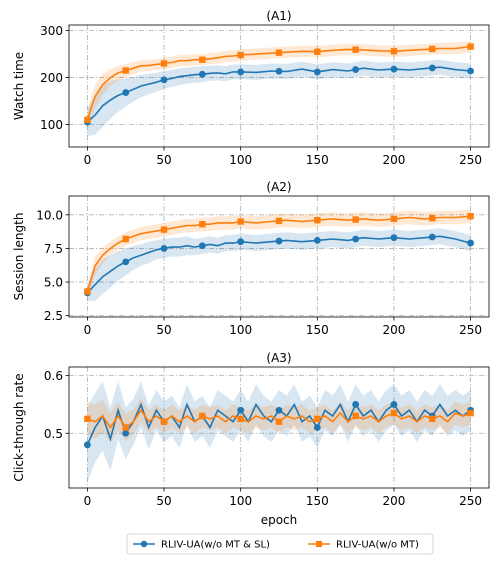 This screenshot has height=562, width=497. I want to click on y-tick-label: 5.0, so click(53, 283).